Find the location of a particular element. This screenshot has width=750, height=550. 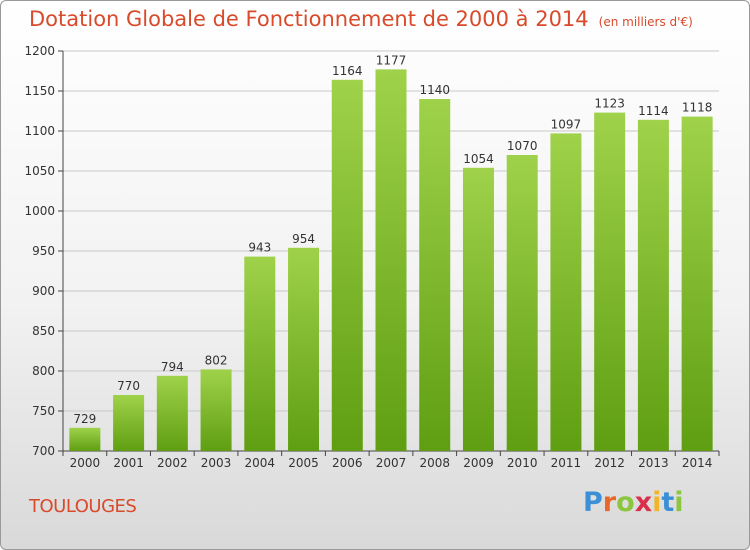

x-tick-label: 2000 is located at coordinates (85, 463).